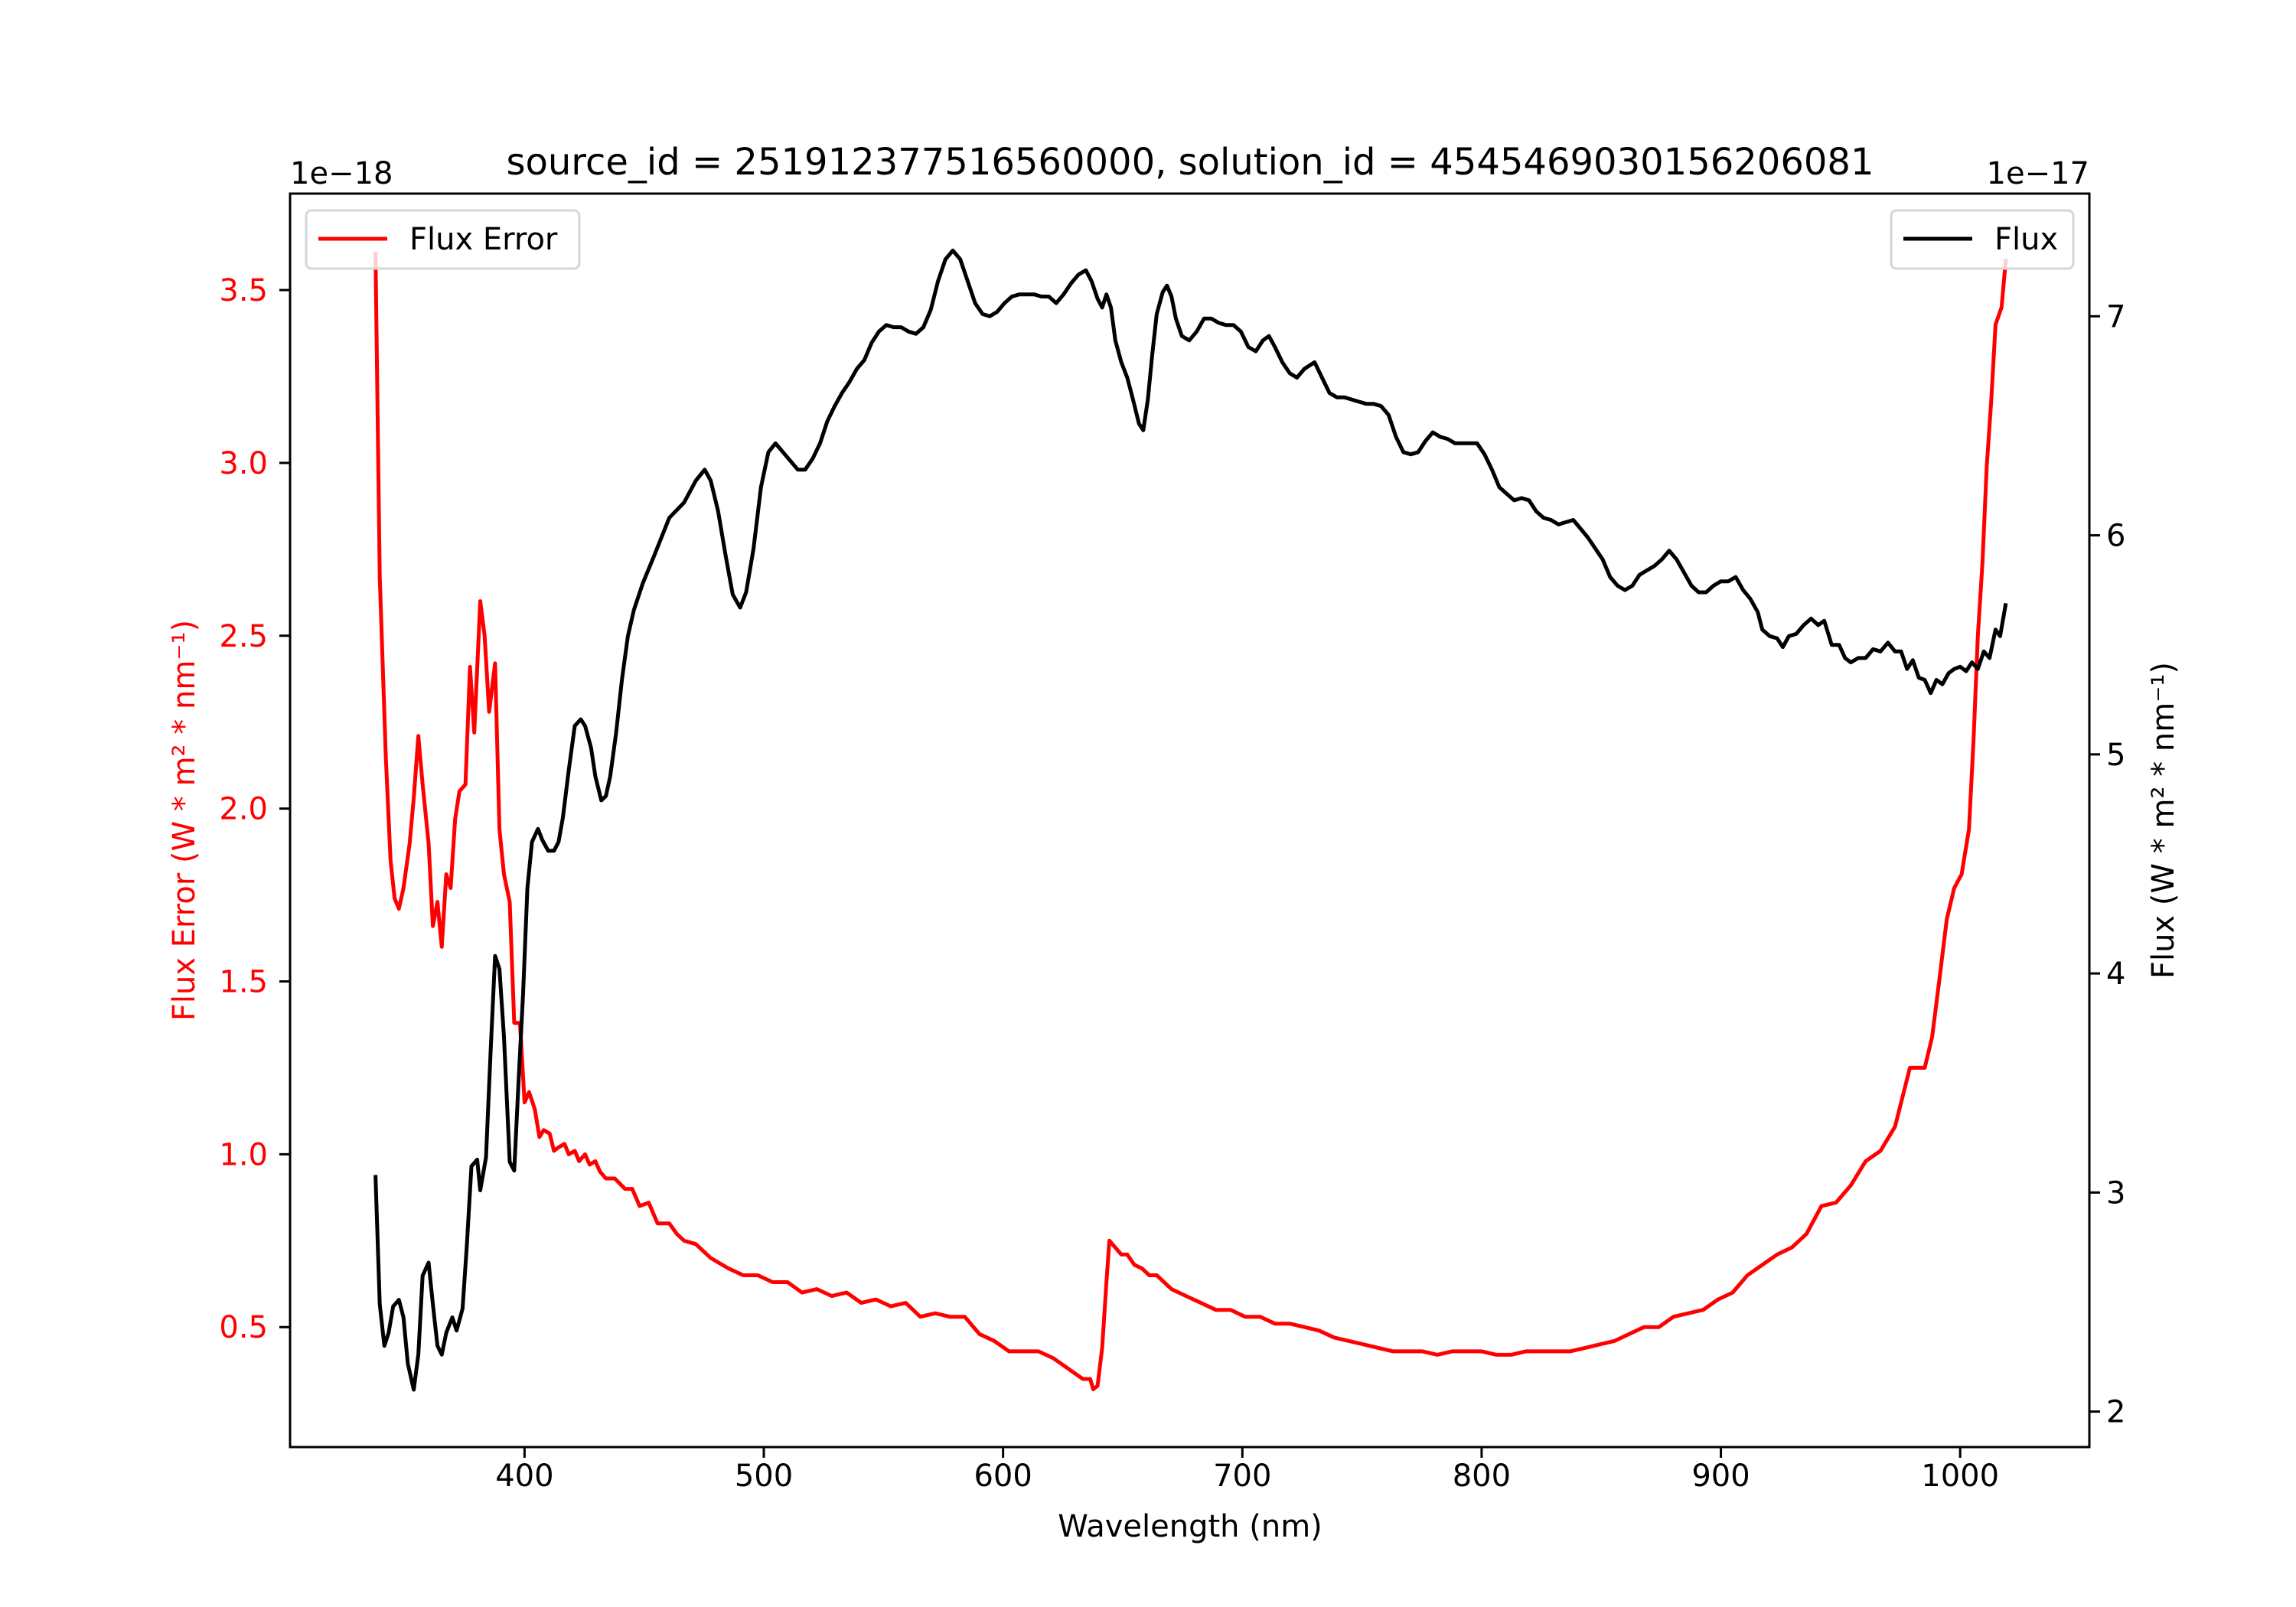 The width and height of the screenshot is (2296, 1607). What do you see at coordinates (1720, 1476) in the screenshot?
I see `x-tick-label: 900` at bounding box center [1720, 1476].